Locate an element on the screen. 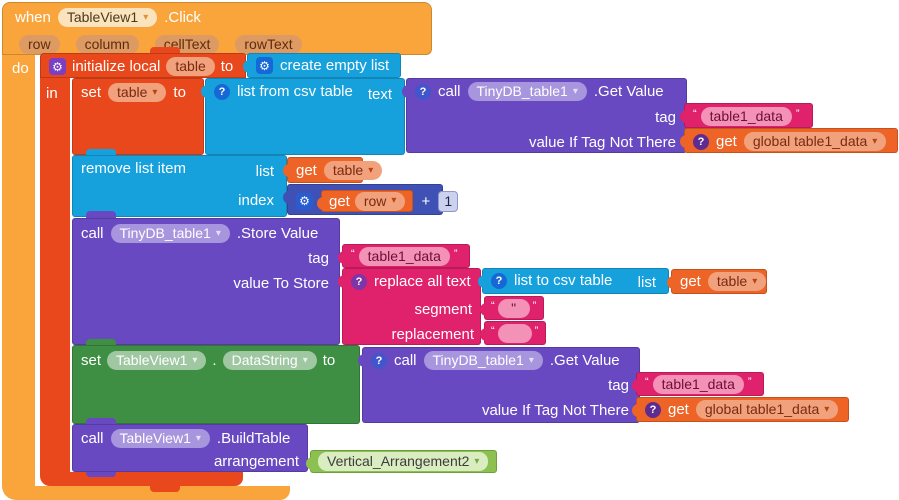 This screenshot has width=899, height=500. init-block-bottom-tab is located at coordinates (165, 489).